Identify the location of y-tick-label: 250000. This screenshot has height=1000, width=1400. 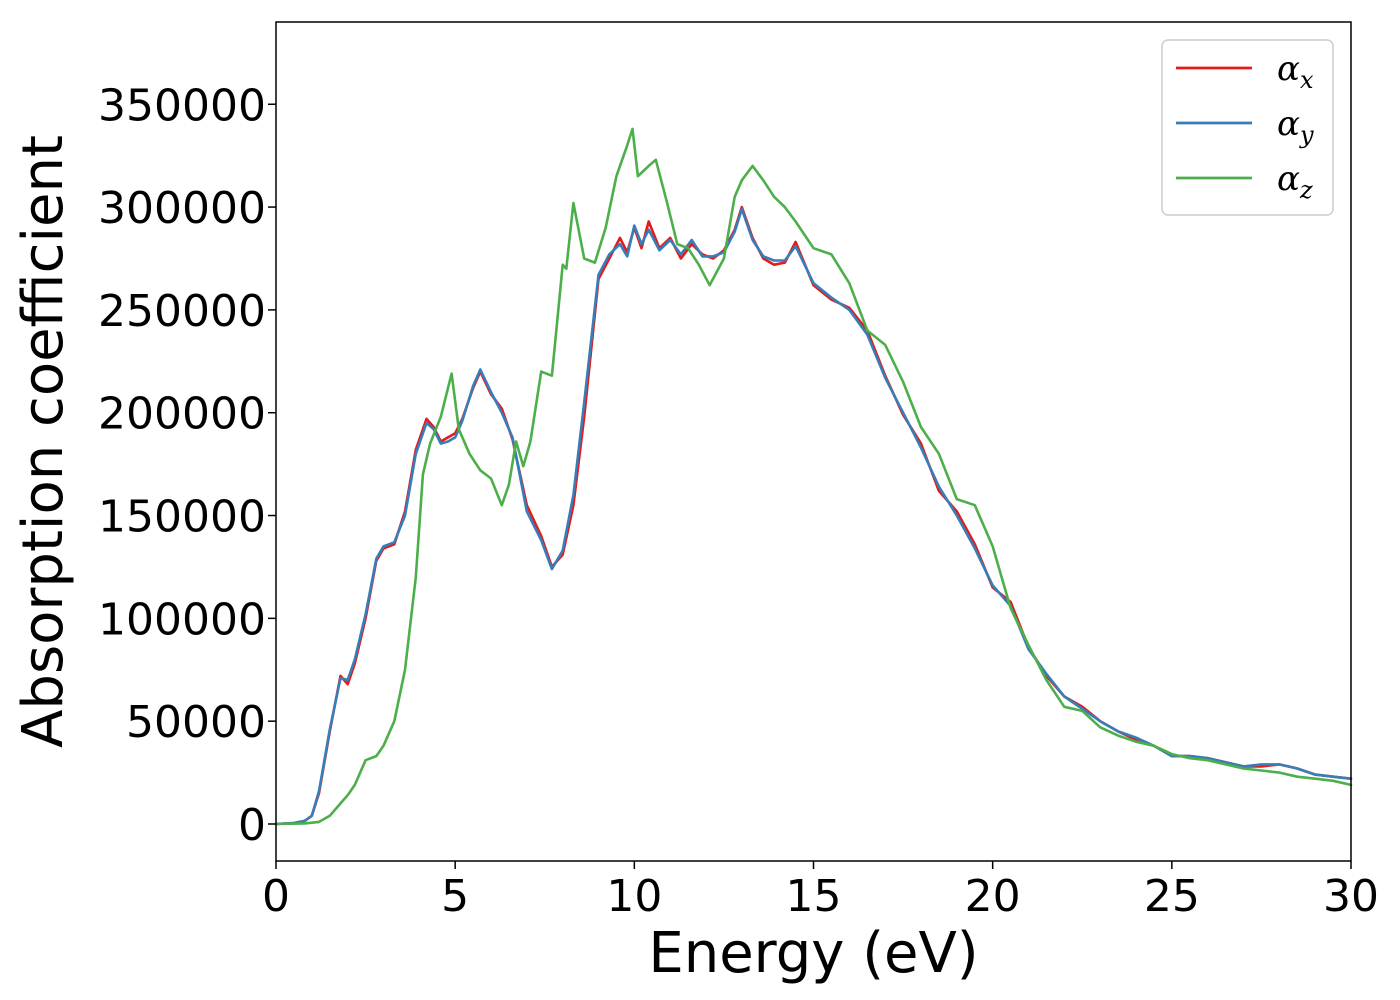
(182, 311).